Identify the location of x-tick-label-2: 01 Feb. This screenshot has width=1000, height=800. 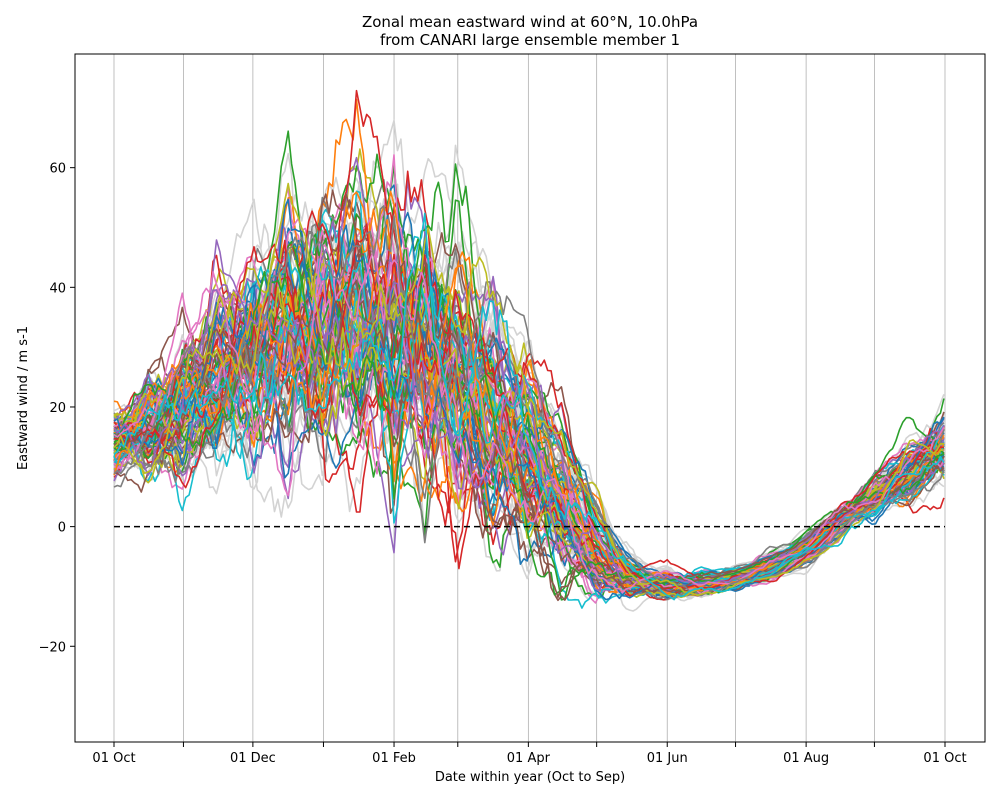
(394, 758).